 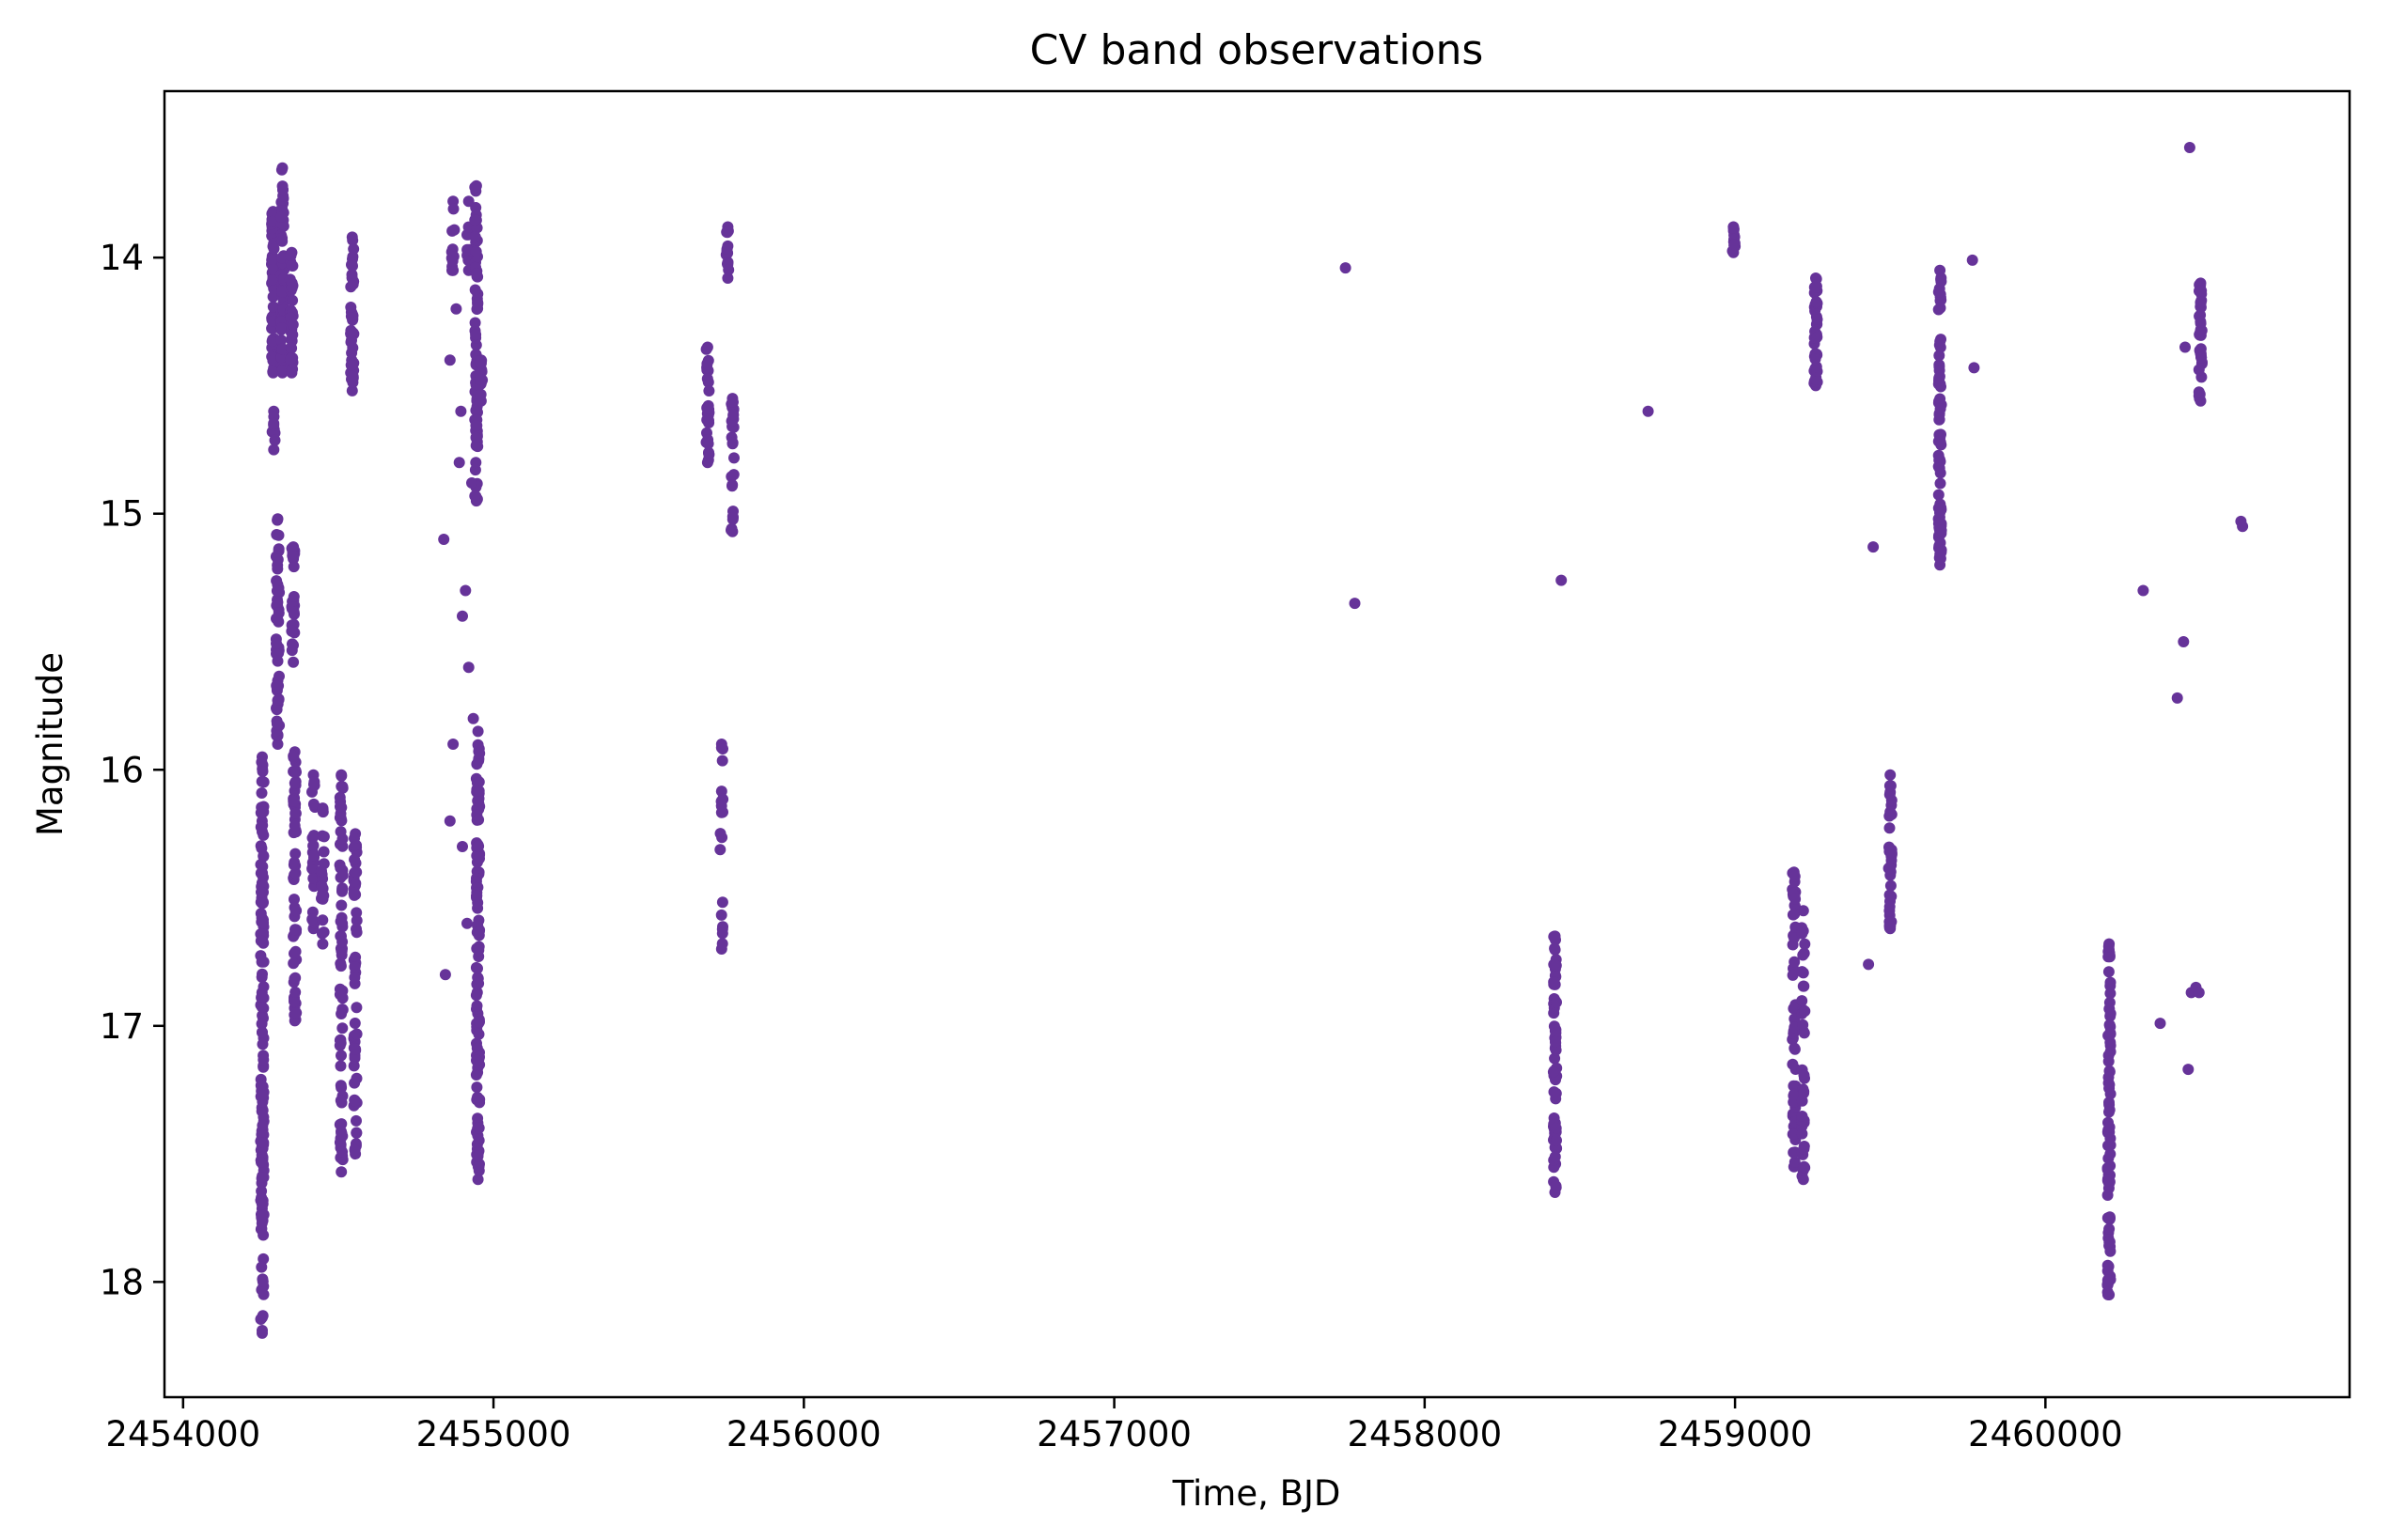 What do you see at coordinates (804, 1434) in the screenshot?
I see `x-tick-label: 2456000` at bounding box center [804, 1434].